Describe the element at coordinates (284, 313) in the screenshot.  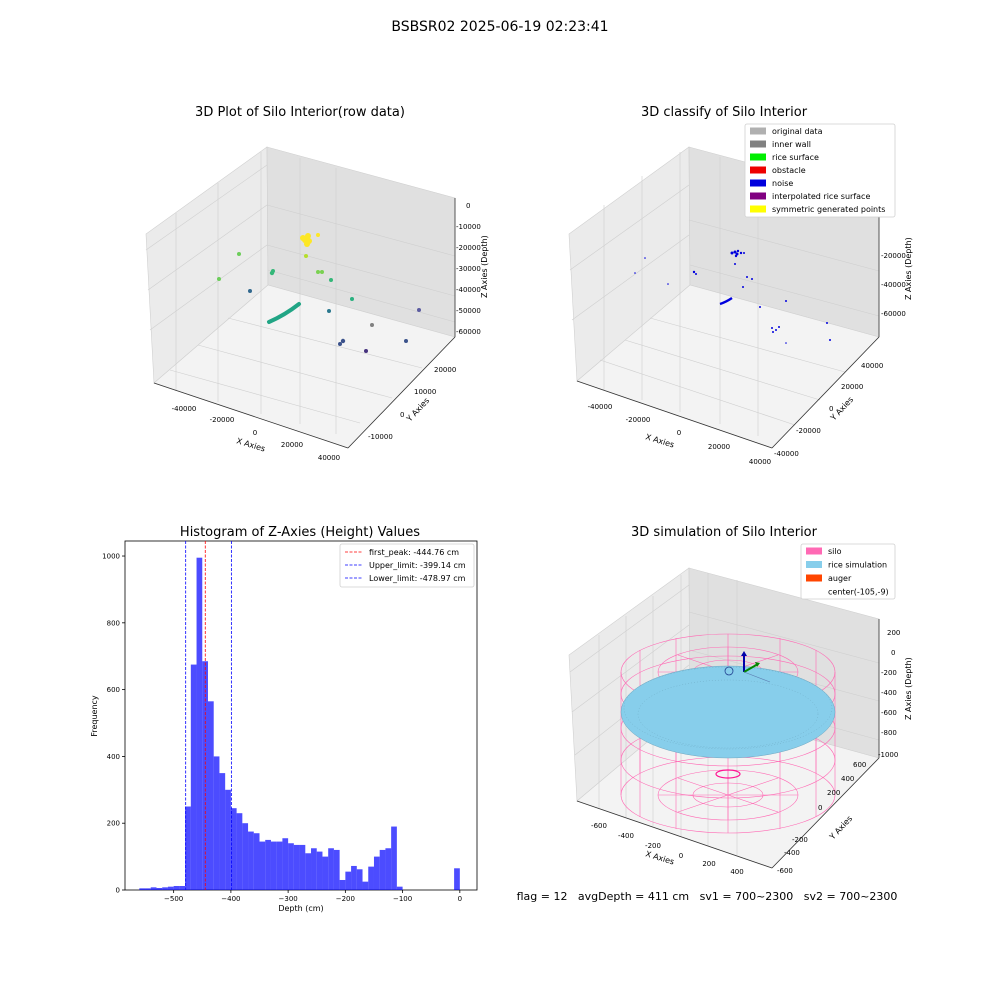
I see `raw-point-arc` at that location.